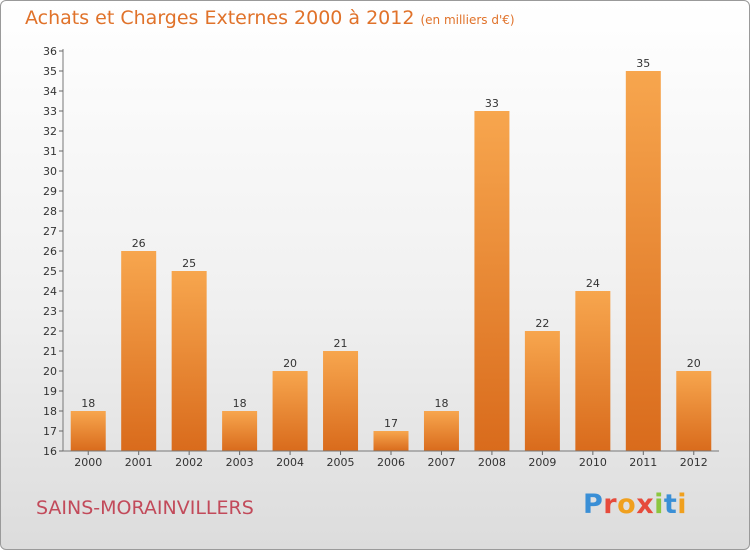 The width and height of the screenshot is (750, 550). I want to click on y-tick-label: 28, so click(50, 211).